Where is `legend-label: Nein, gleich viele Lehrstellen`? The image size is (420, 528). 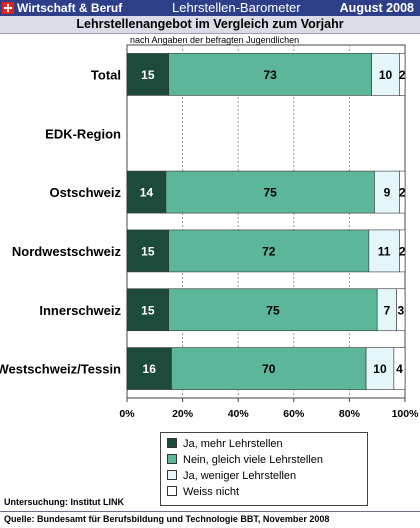
legend-label: Nein, gleich viele Lehrstellen is located at coordinates (253, 460).